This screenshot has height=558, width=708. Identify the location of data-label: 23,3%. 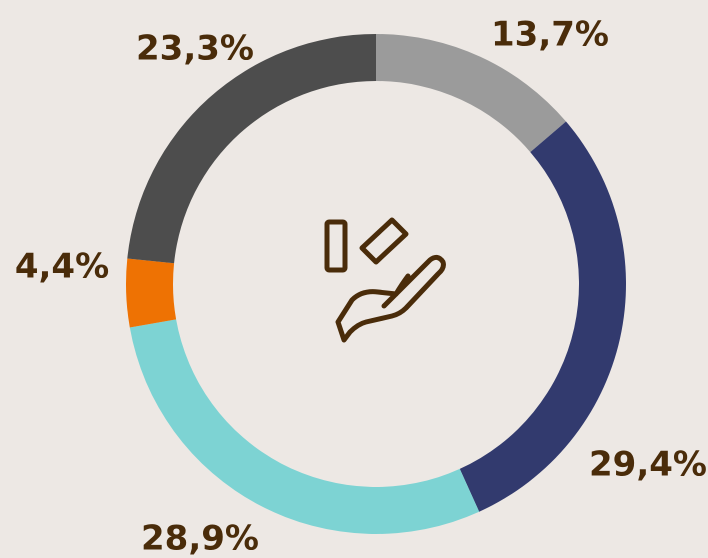
(195, 49).